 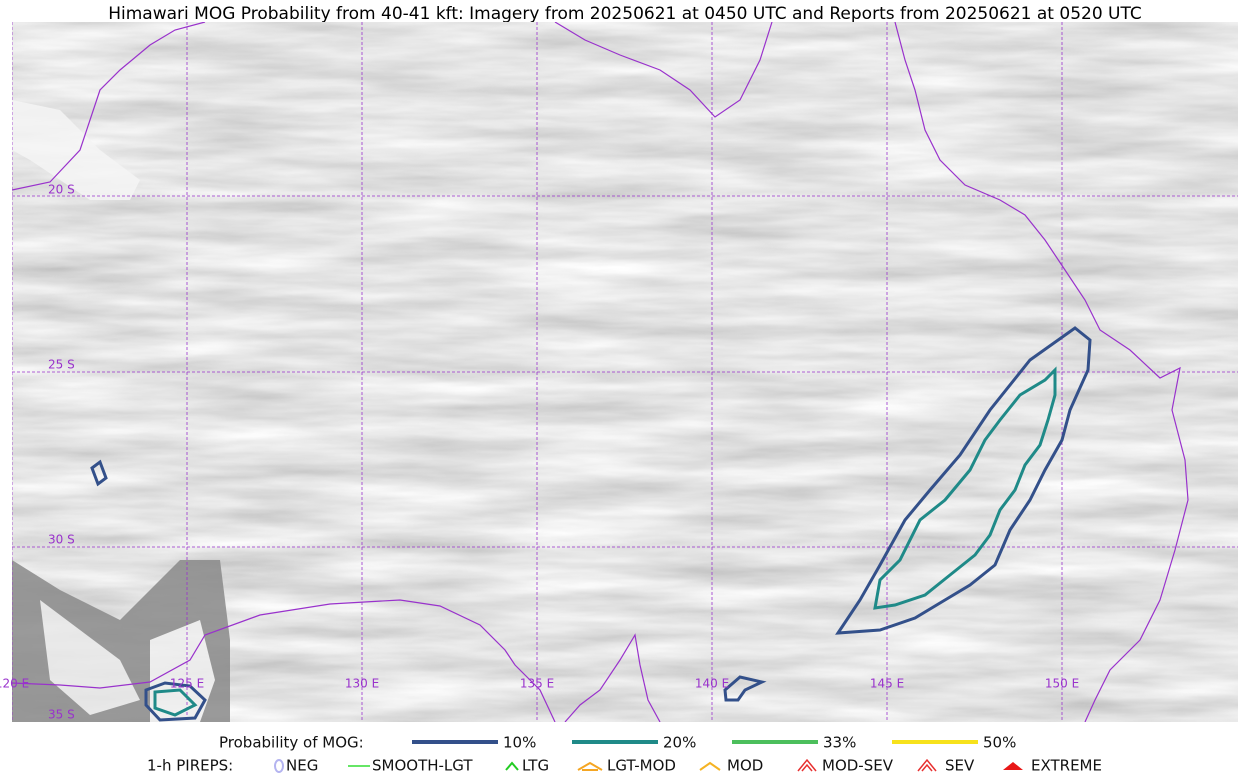 What do you see at coordinates (61, 540) in the screenshot?
I see `lat-label: 30 S` at bounding box center [61, 540].